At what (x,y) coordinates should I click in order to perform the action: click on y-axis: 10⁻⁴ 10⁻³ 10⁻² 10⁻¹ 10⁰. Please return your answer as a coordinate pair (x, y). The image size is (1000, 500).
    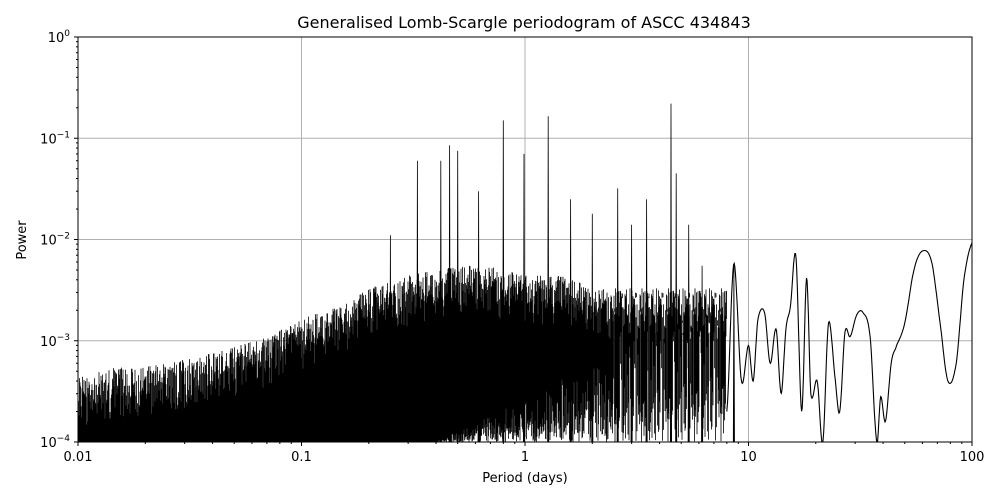
    Looking at the image, I should click on (59, 240).